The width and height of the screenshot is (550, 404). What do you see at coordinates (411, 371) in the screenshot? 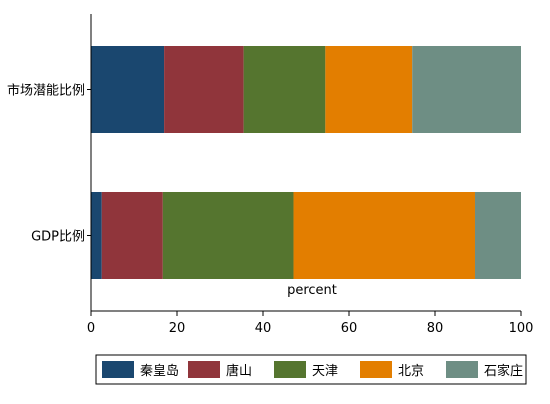
I see `legend-label: 北京` at bounding box center [411, 371].